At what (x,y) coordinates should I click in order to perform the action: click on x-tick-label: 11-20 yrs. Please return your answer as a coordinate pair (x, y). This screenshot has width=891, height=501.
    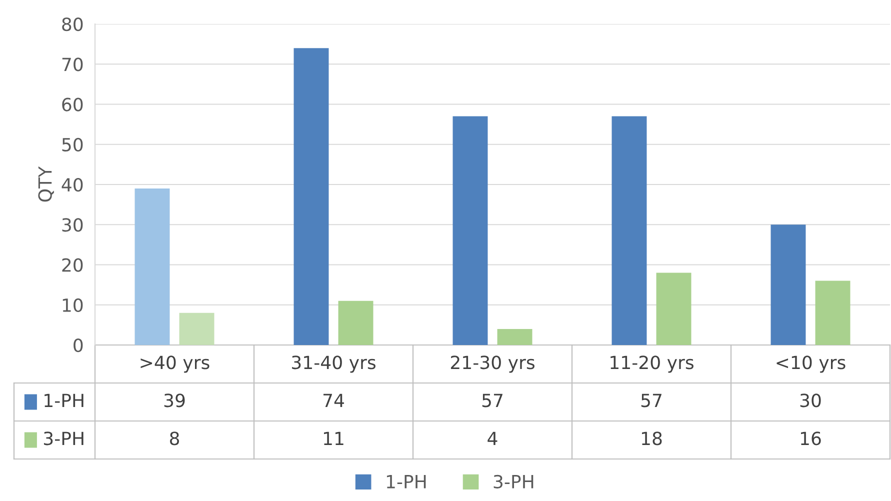
    Looking at the image, I should click on (652, 364).